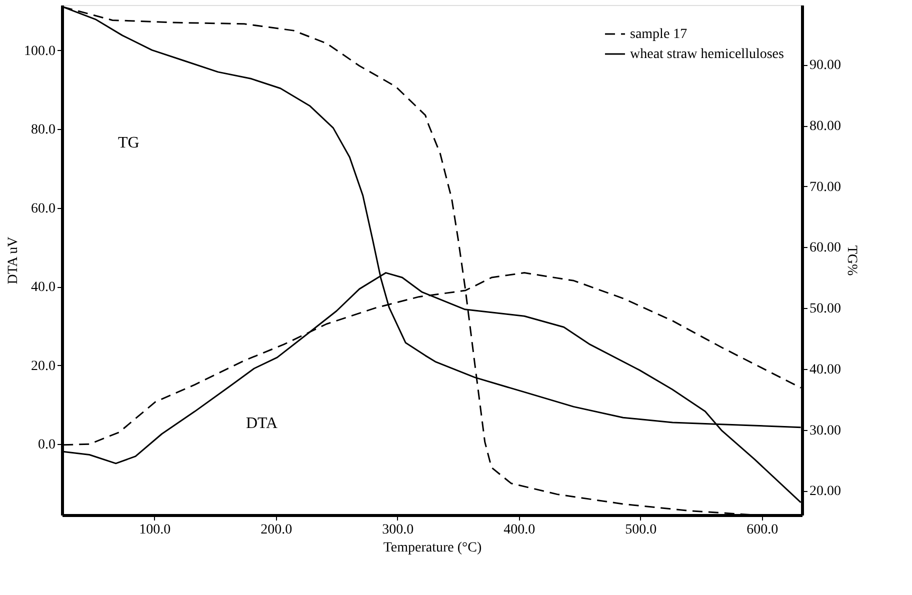 The image size is (912, 595). I want to click on legend-label: sample 17, so click(659, 34).